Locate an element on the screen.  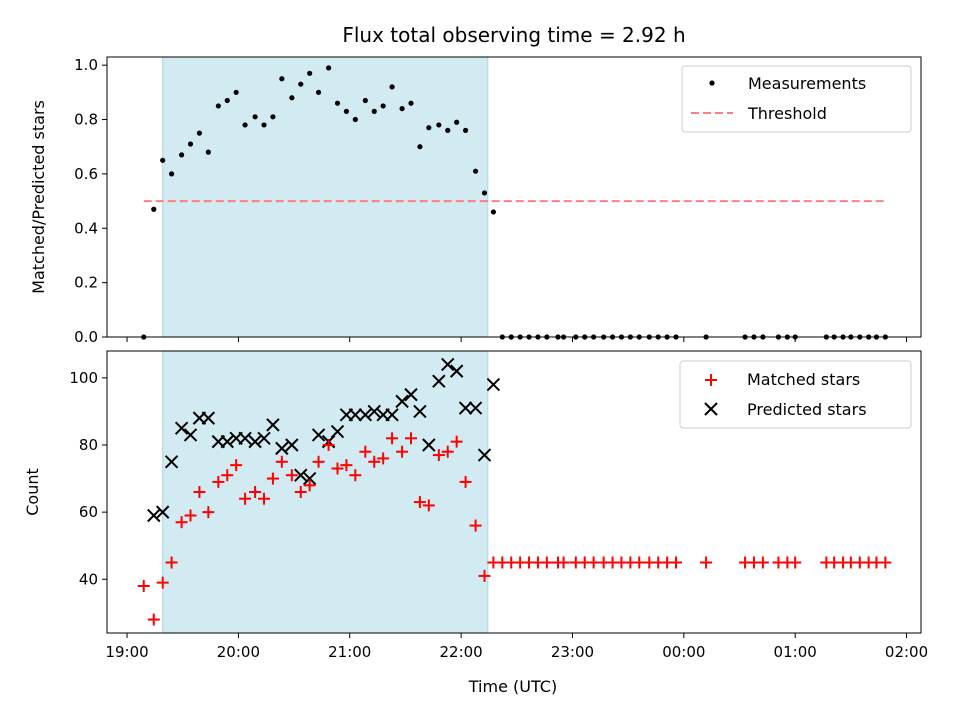
bottom-legend-box is located at coordinates (795, 394).